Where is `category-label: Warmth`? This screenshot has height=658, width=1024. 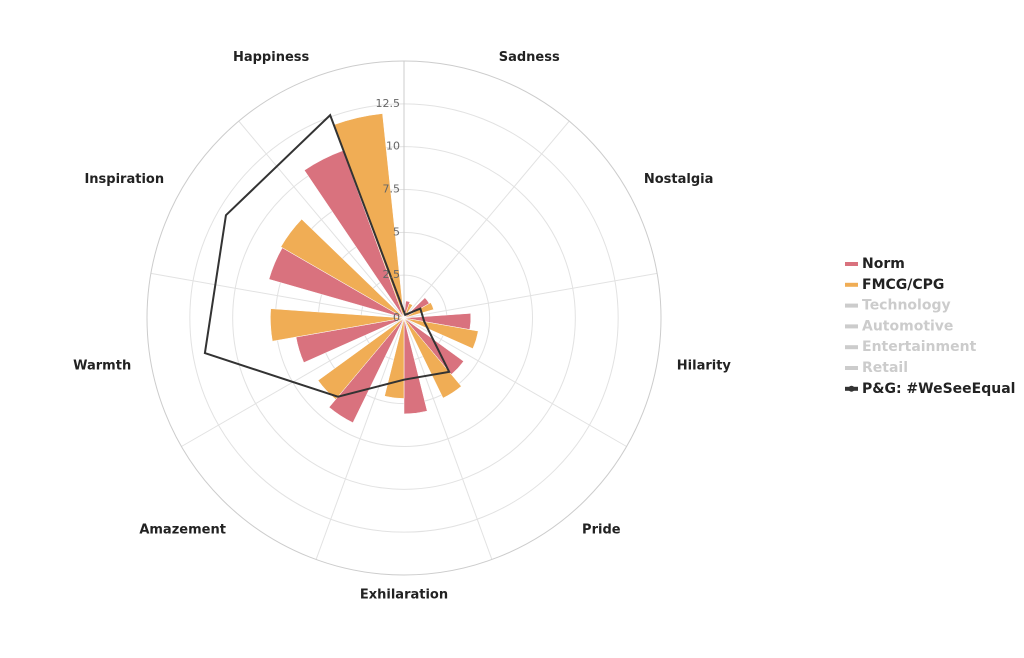
category-label: Warmth is located at coordinates (102, 366).